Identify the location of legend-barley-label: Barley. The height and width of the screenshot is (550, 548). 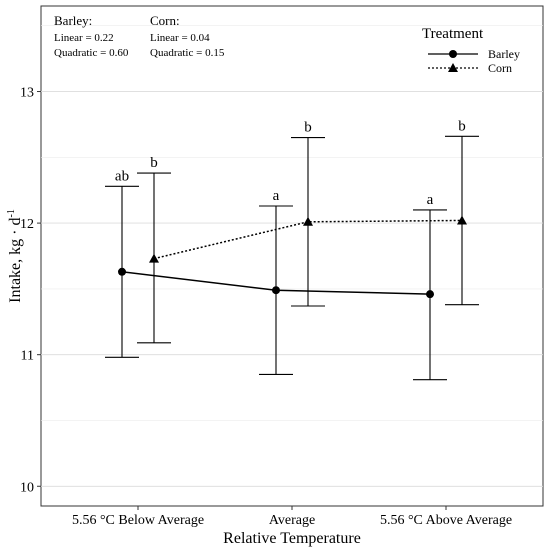
(504, 54).